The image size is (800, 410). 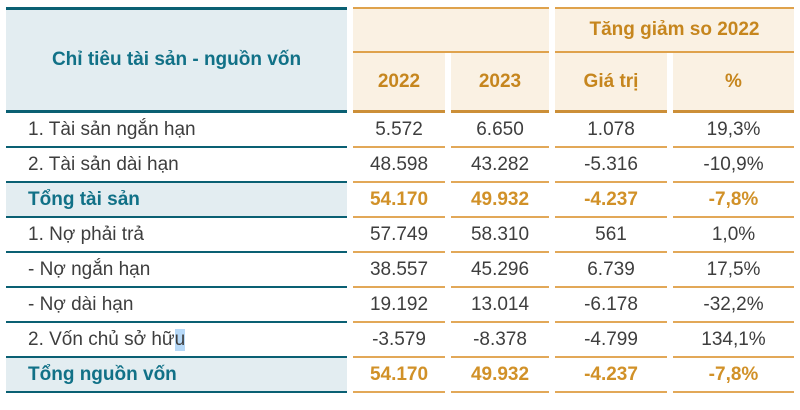 What do you see at coordinates (500, 305) in the screenshot?
I see `cell-2023: 13.014` at bounding box center [500, 305].